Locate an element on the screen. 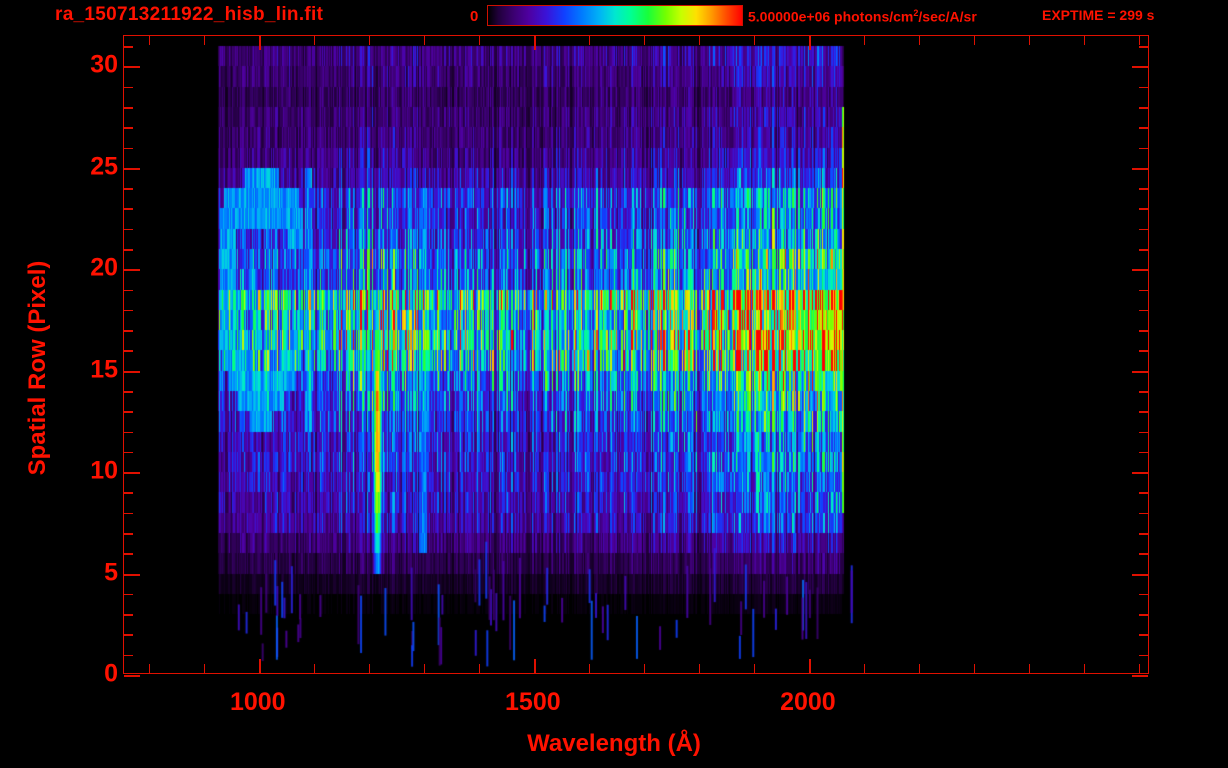 Image resolution: width=1228 pixels, height=768 pixels. y-tick-label: 5 is located at coordinates (111, 572).